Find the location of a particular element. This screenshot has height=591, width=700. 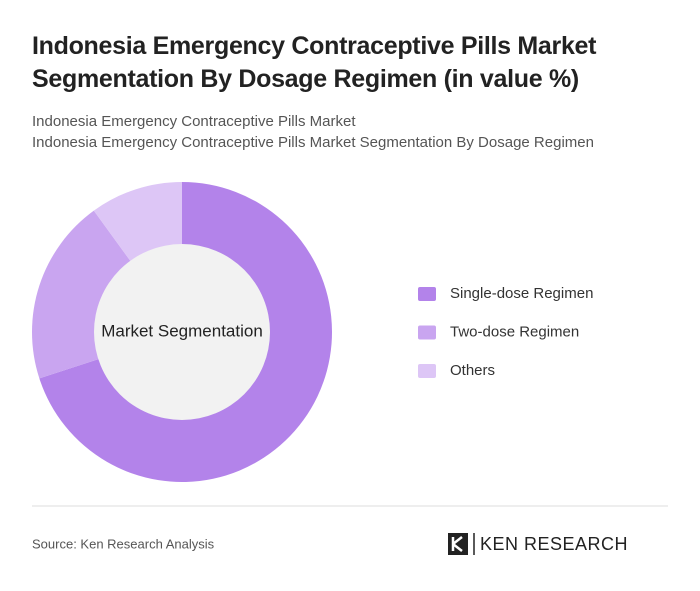

donut-hole is located at coordinates (182, 332).